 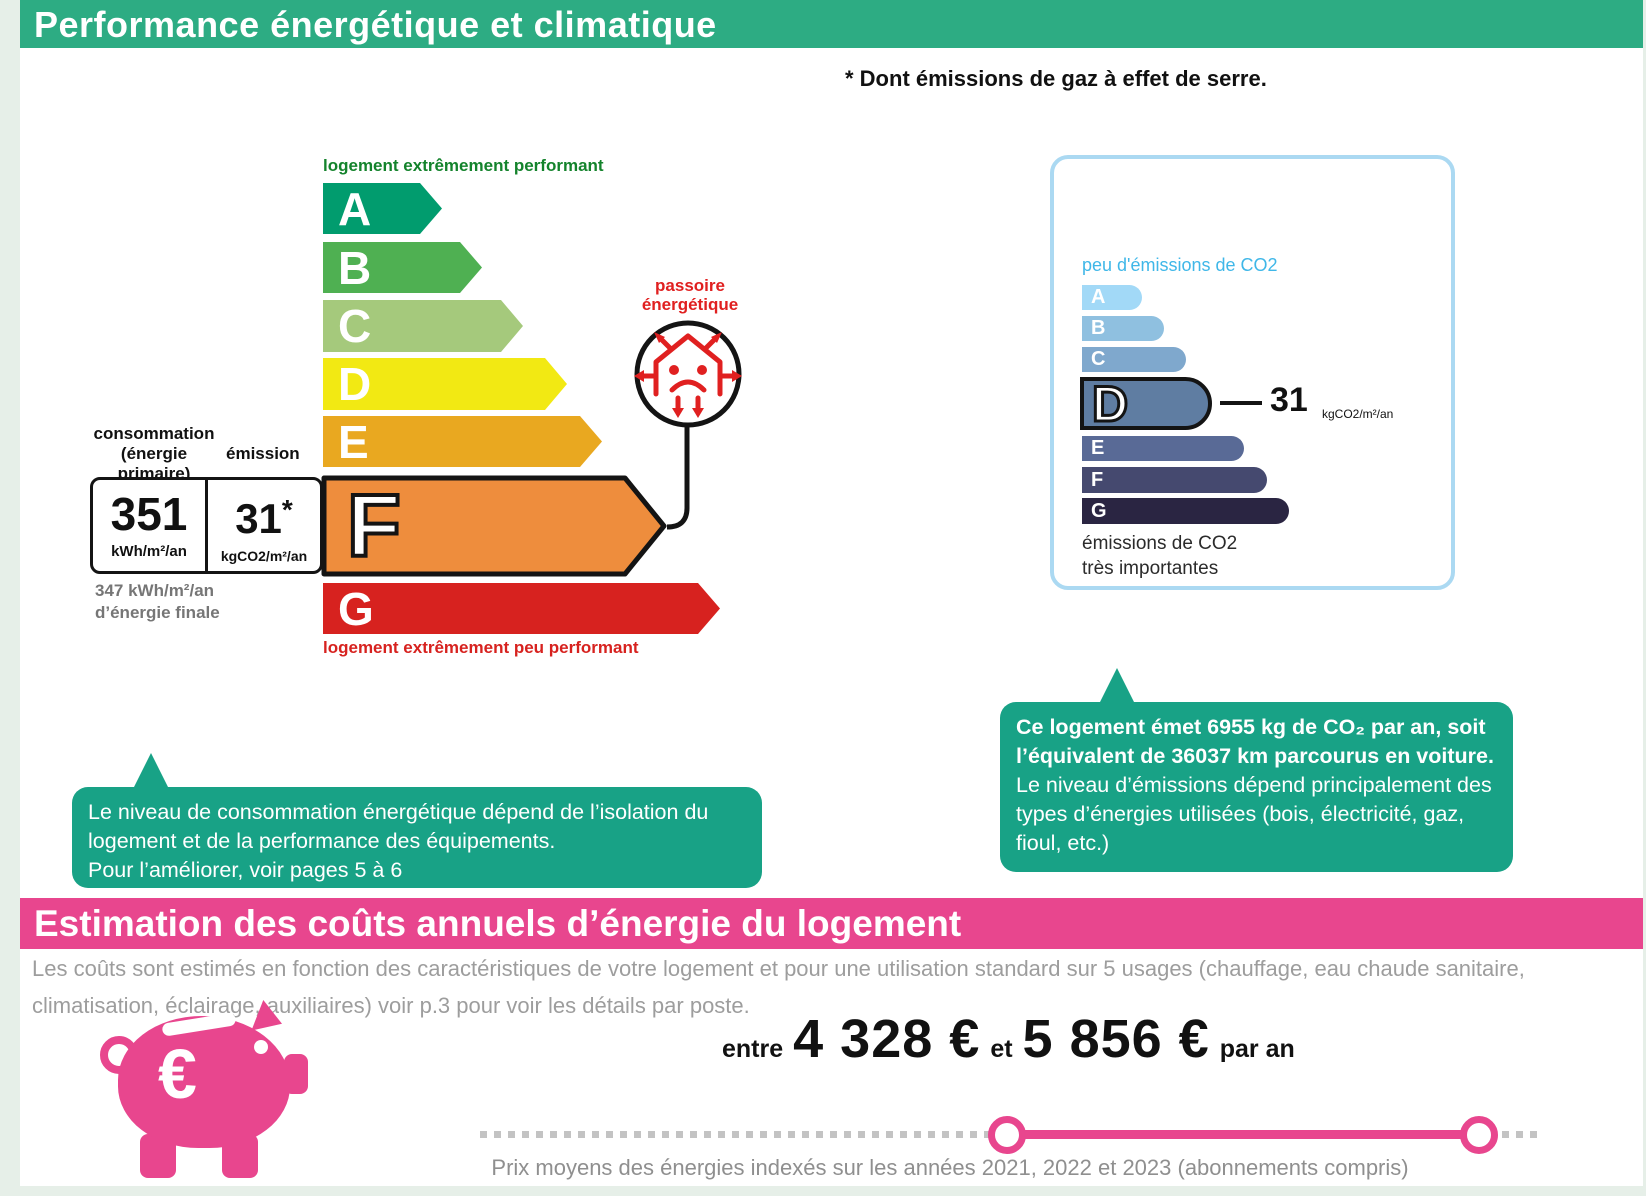 What do you see at coordinates (382, 208) in the screenshot?
I see `energy-class-A: A` at bounding box center [382, 208].